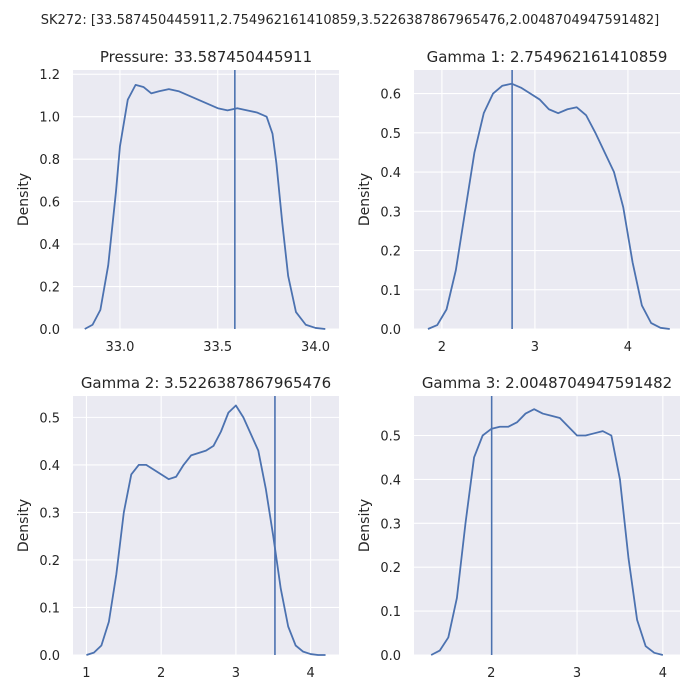  I want to click on y-tick-label: 0.8, so click(49, 160).